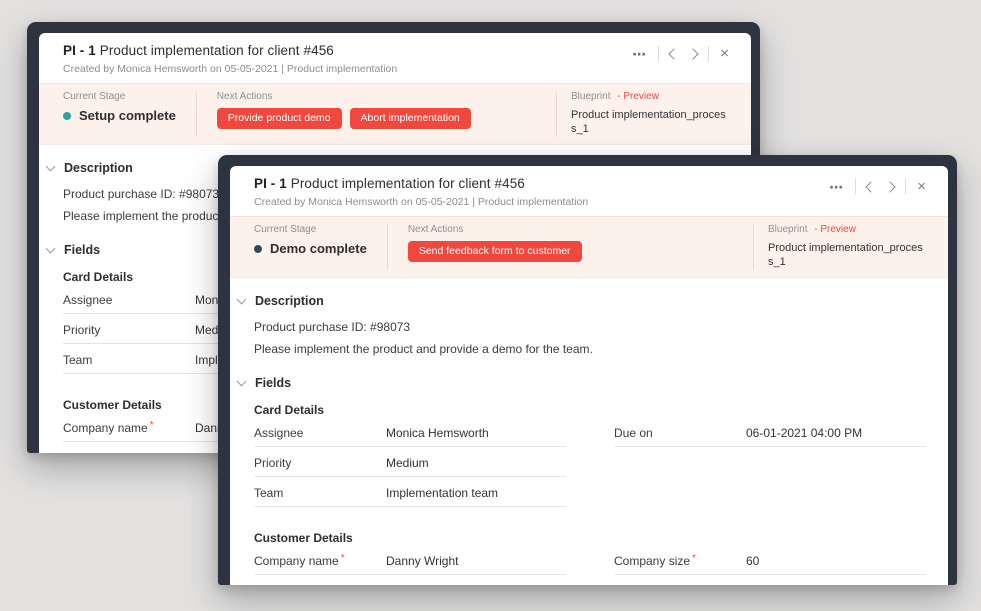  I want to click on current-stage-value: Demo complete, so click(310, 248).